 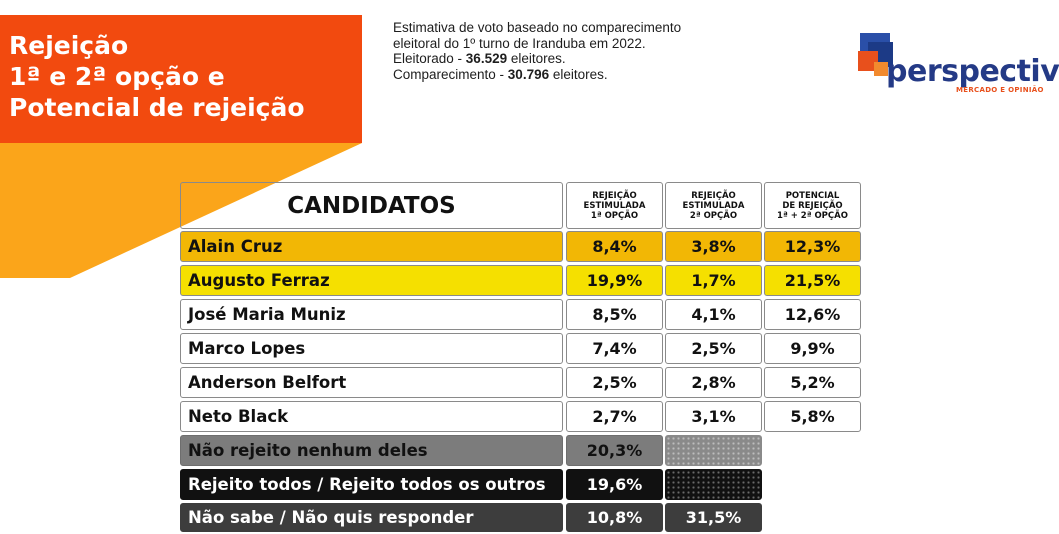 What do you see at coordinates (713, 215) in the screenshot?
I see `header-text: 2ª OPÇÃO` at bounding box center [713, 215].